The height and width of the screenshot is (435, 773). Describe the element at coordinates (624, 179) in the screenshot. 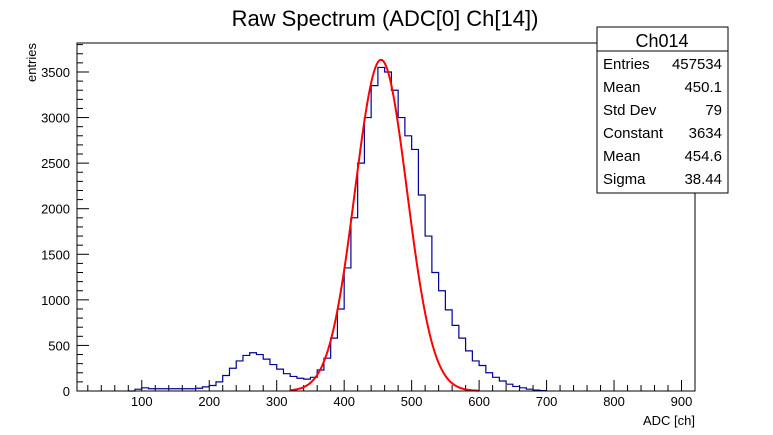

I see `stats-label: Sigma` at that location.